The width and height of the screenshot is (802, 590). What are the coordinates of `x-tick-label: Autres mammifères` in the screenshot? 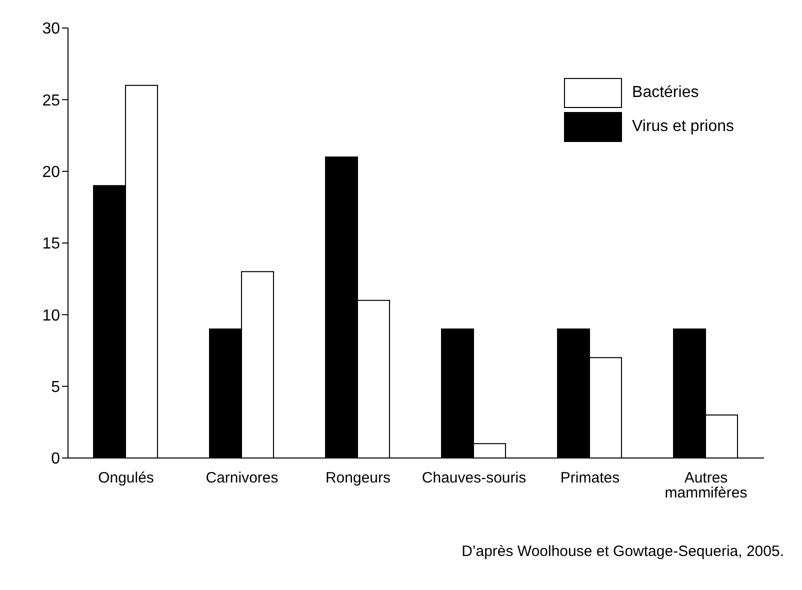 It's located at (706, 486).